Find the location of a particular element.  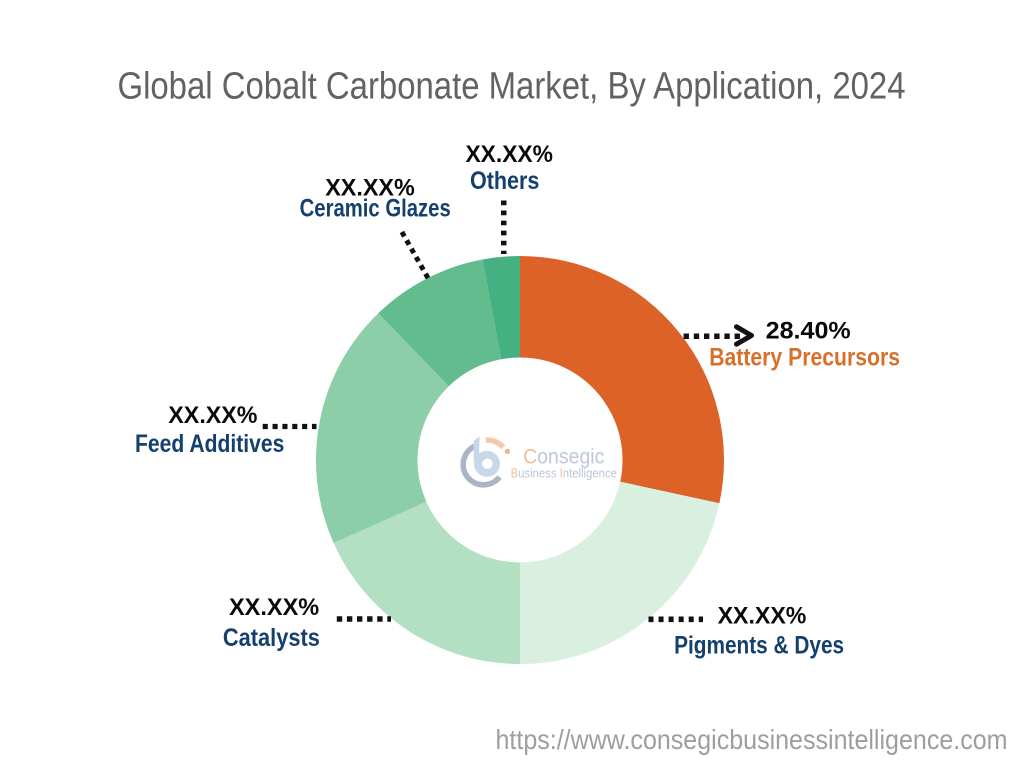

svg-text: Battery Precursors is located at coordinates (804, 357).